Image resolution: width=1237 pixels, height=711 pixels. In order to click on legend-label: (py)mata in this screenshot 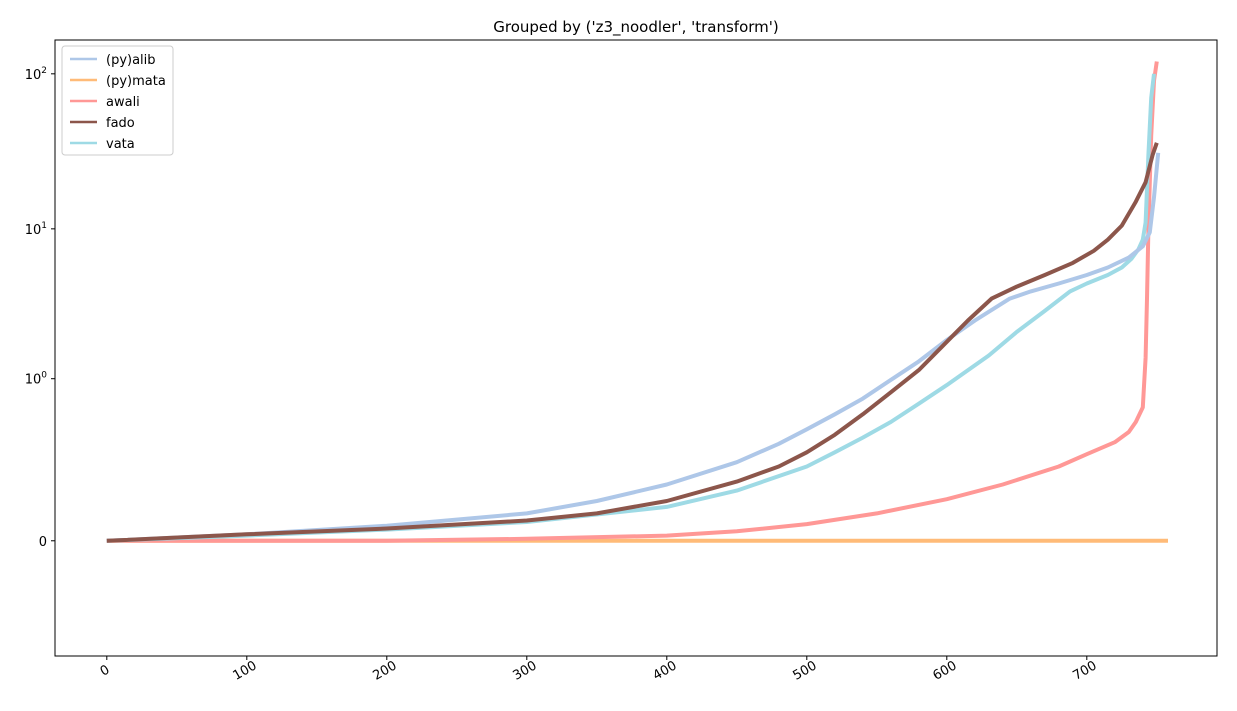, I will do `click(136, 81)`.